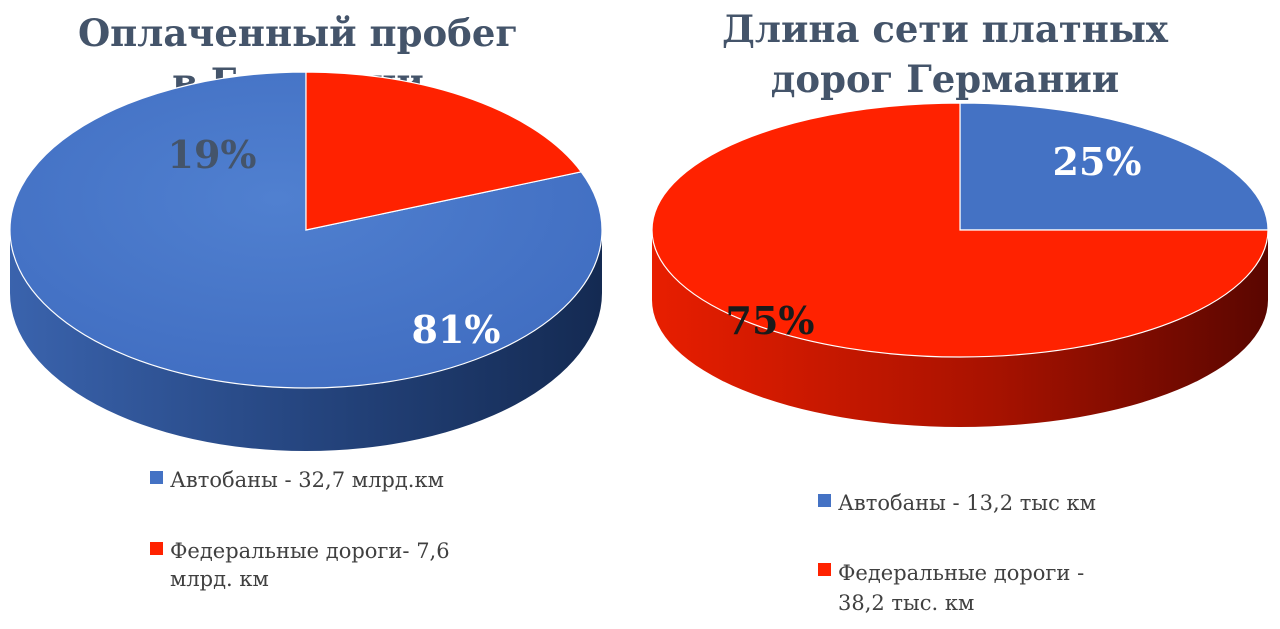 This screenshot has width=1280, height=629. I want to click on chart-title-line: Оплаченный пробег, so click(298, 33).